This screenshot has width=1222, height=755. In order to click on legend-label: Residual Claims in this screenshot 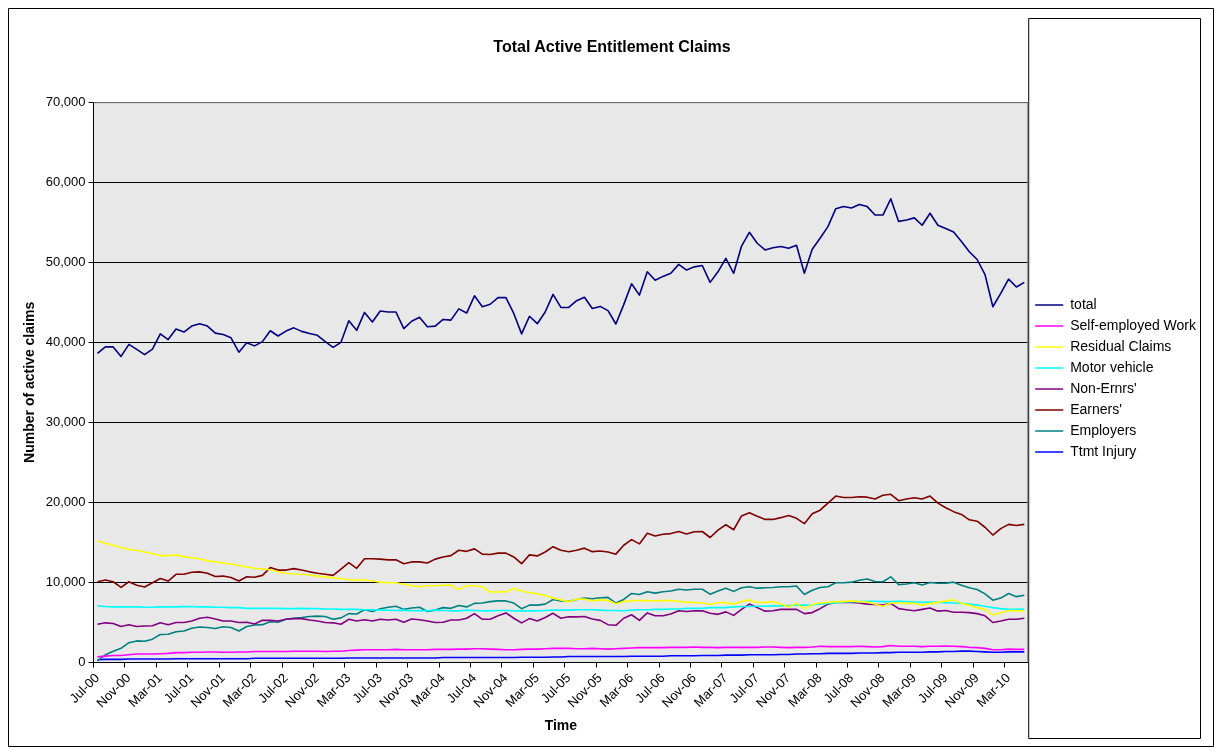, I will do `click(1121, 345)`.